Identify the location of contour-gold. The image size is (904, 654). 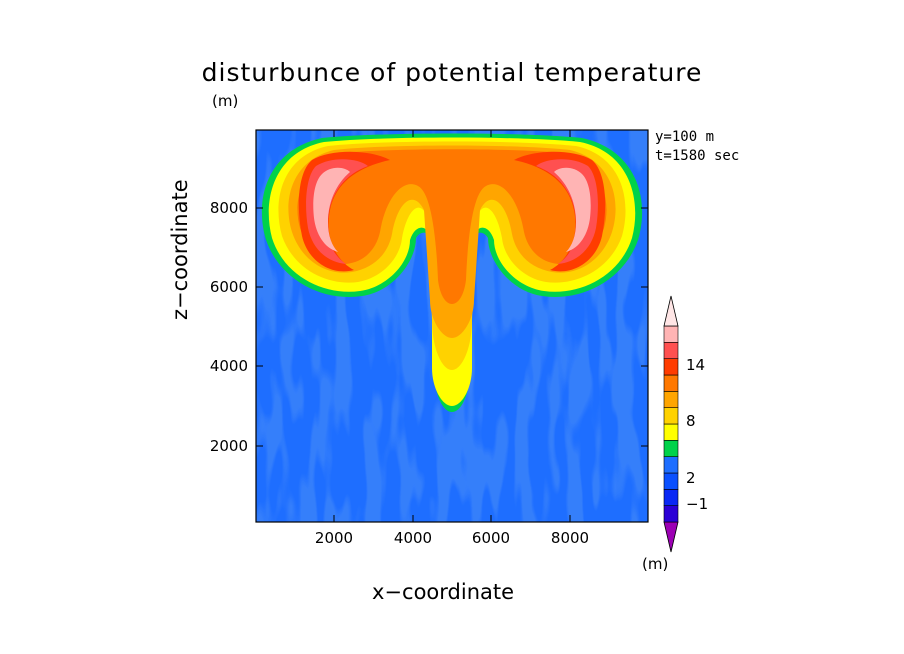
(452, 255).